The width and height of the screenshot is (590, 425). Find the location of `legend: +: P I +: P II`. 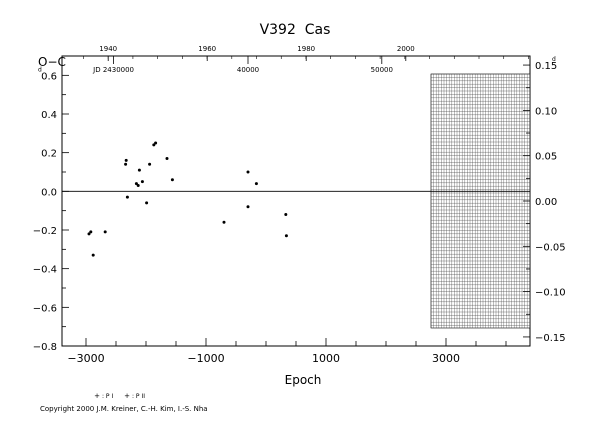

legend: +: P I +: P II is located at coordinates (119, 396).